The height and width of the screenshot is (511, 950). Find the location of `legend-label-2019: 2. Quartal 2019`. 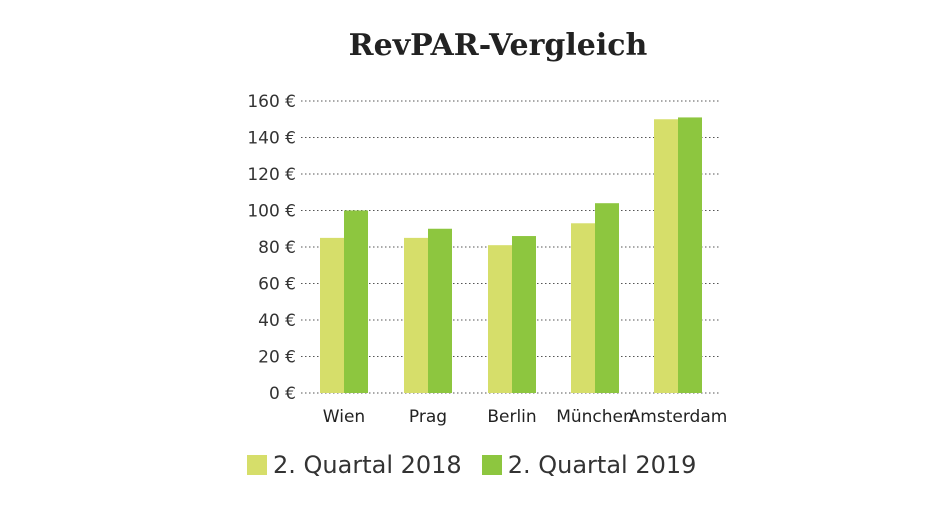

legend-label-2019: 2. Quartal 2019 is located at coordinates (602, 465).